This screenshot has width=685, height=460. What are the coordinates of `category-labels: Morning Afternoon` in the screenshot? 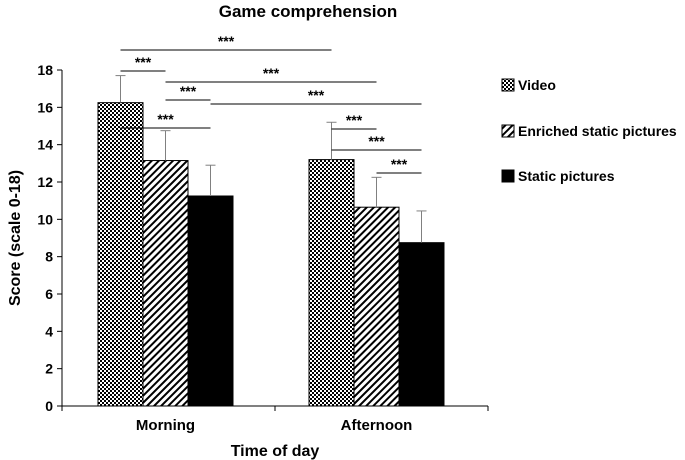 It's located at (274, 425).